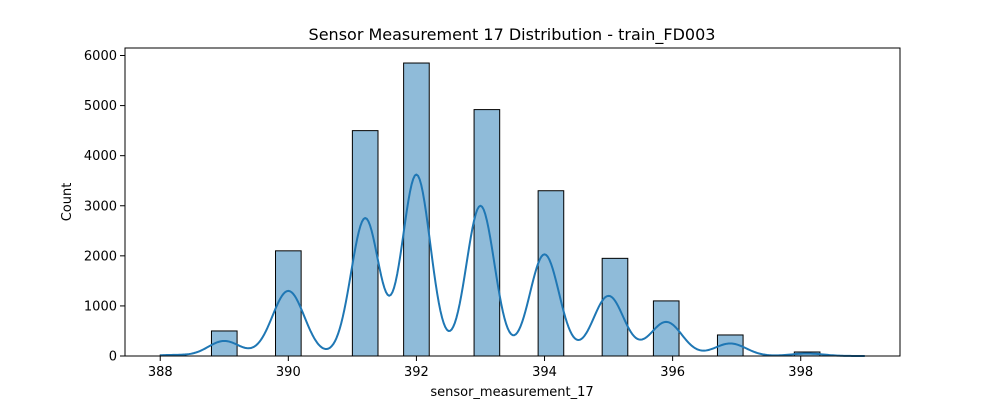 This screenshot has width=1000, height=400. I want to click on y-axis: 0 1000 2000 3000 4000 5000 6000, so click(104, 207).